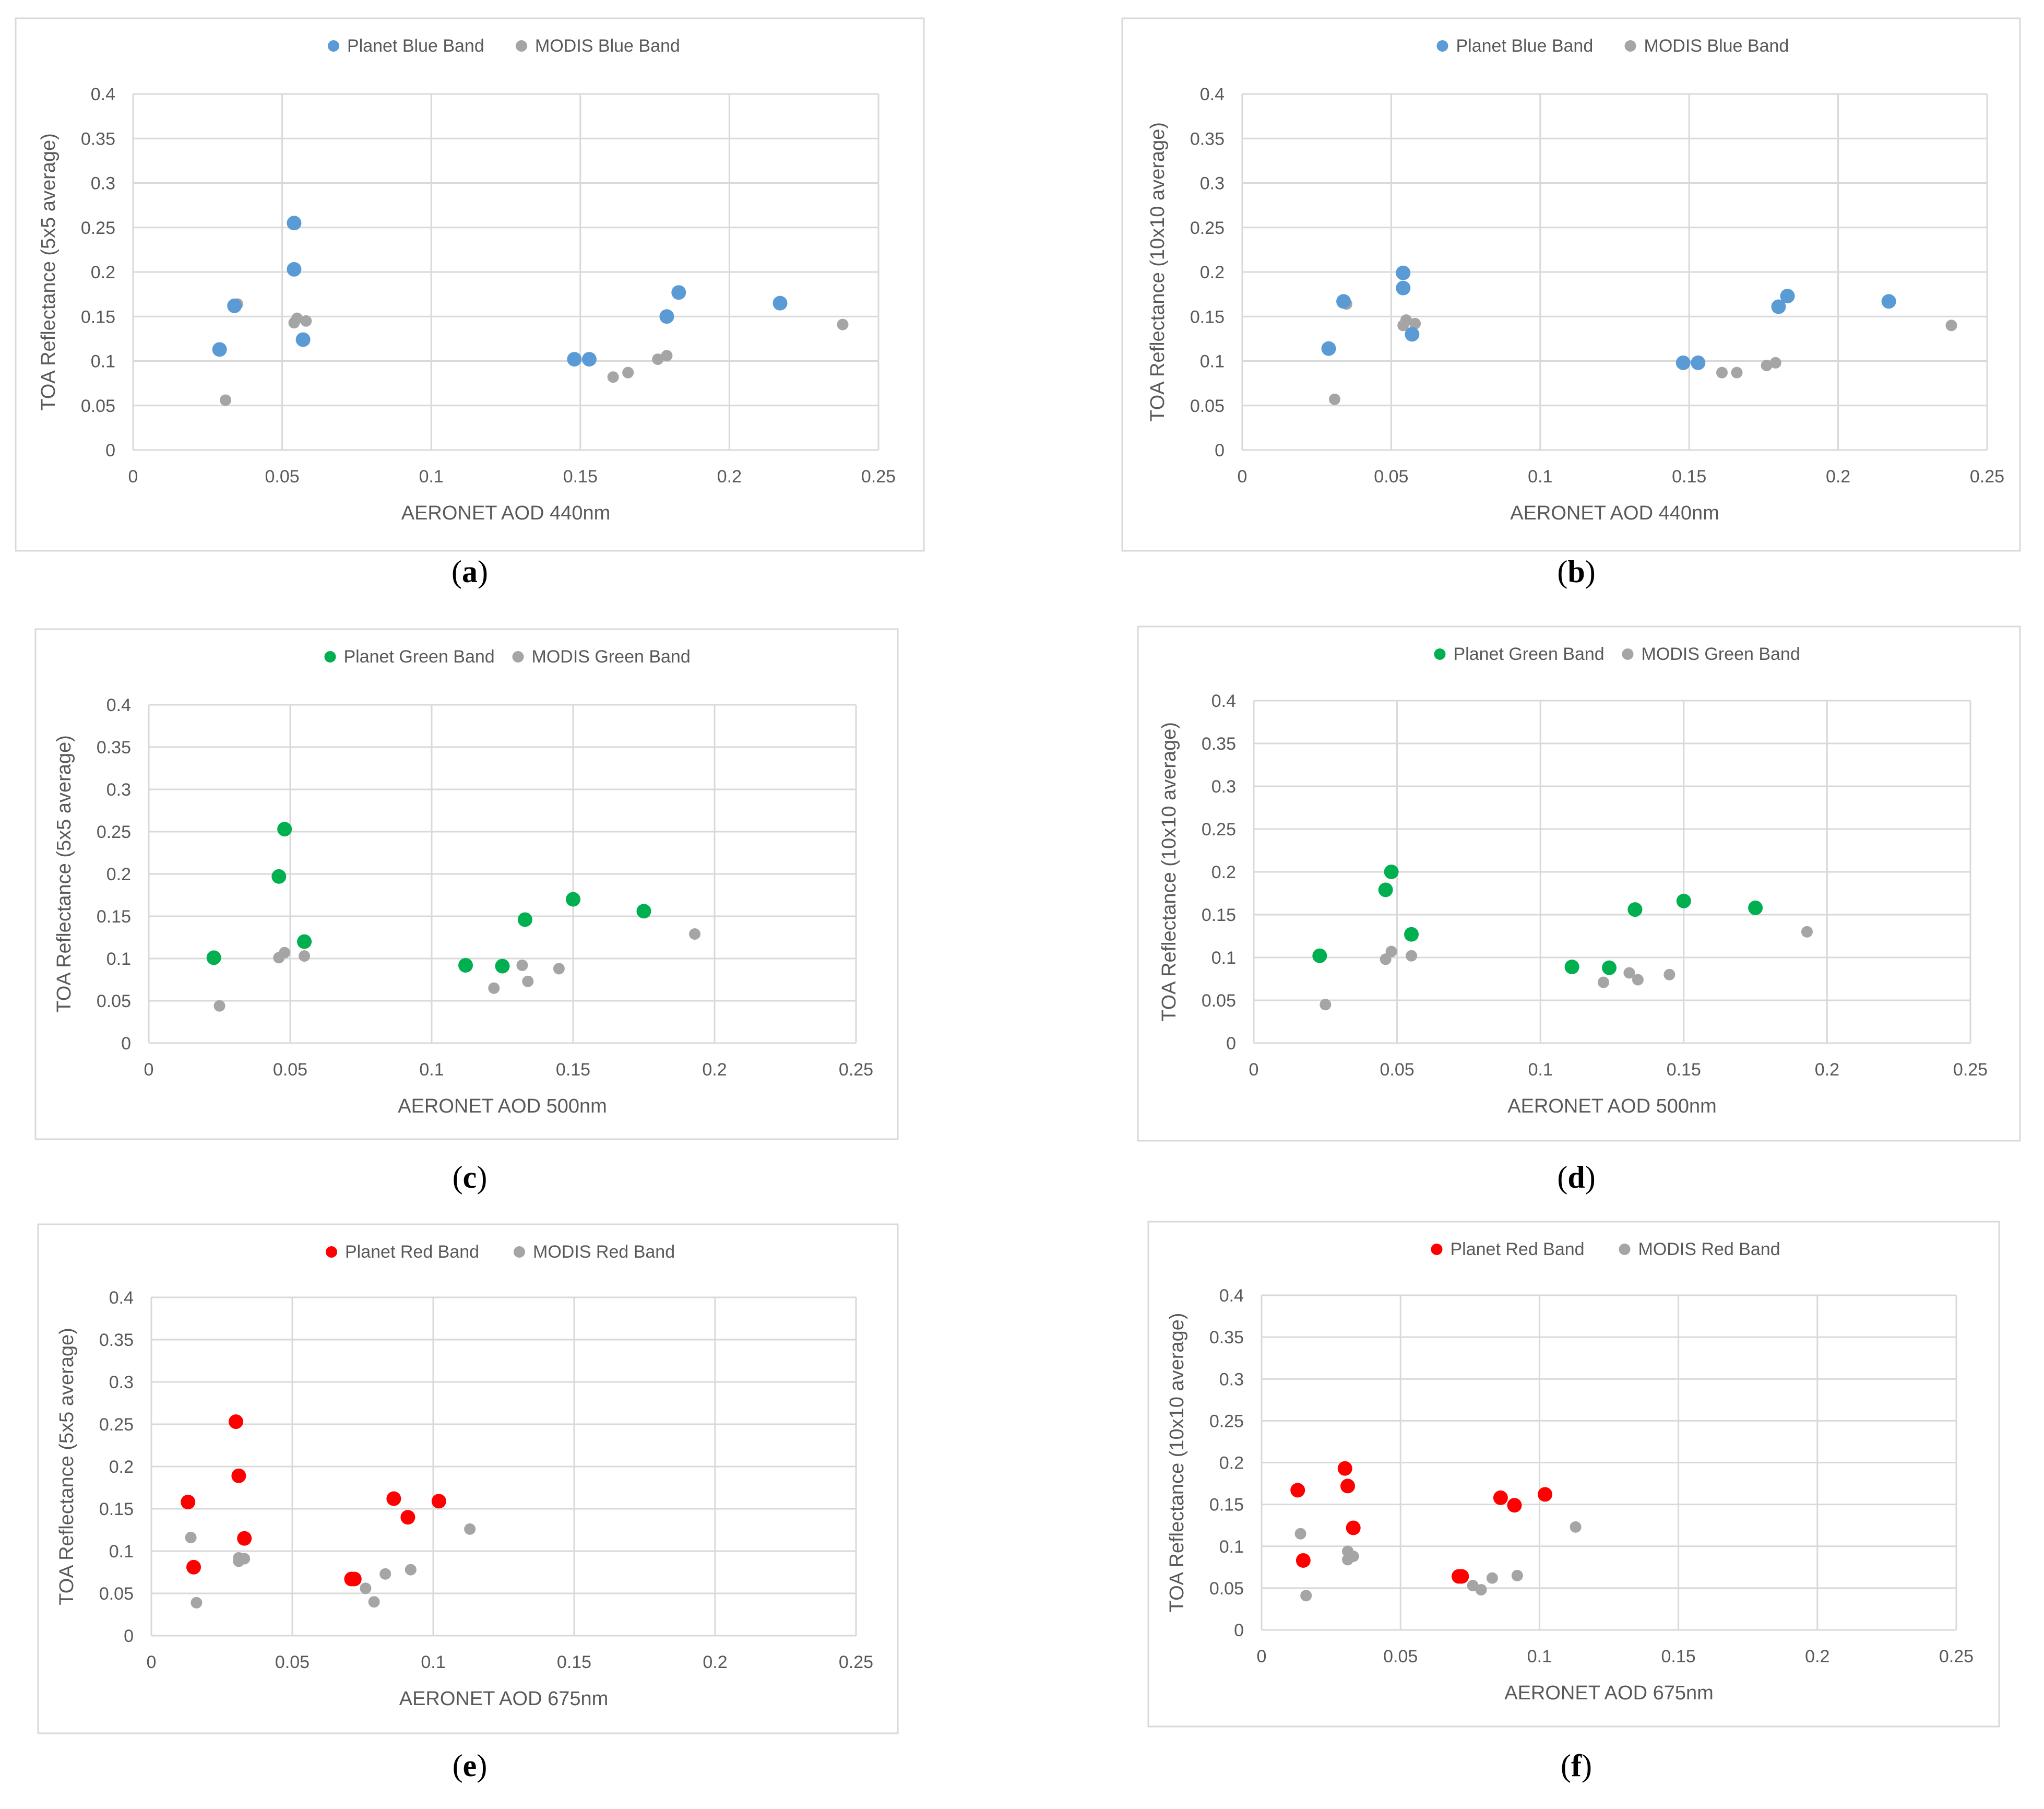  What do you see at coordinates (1539, 1656) in the screenshot?
I see `x-tick-label: 0.1` at bounding box center [1539, 1656].